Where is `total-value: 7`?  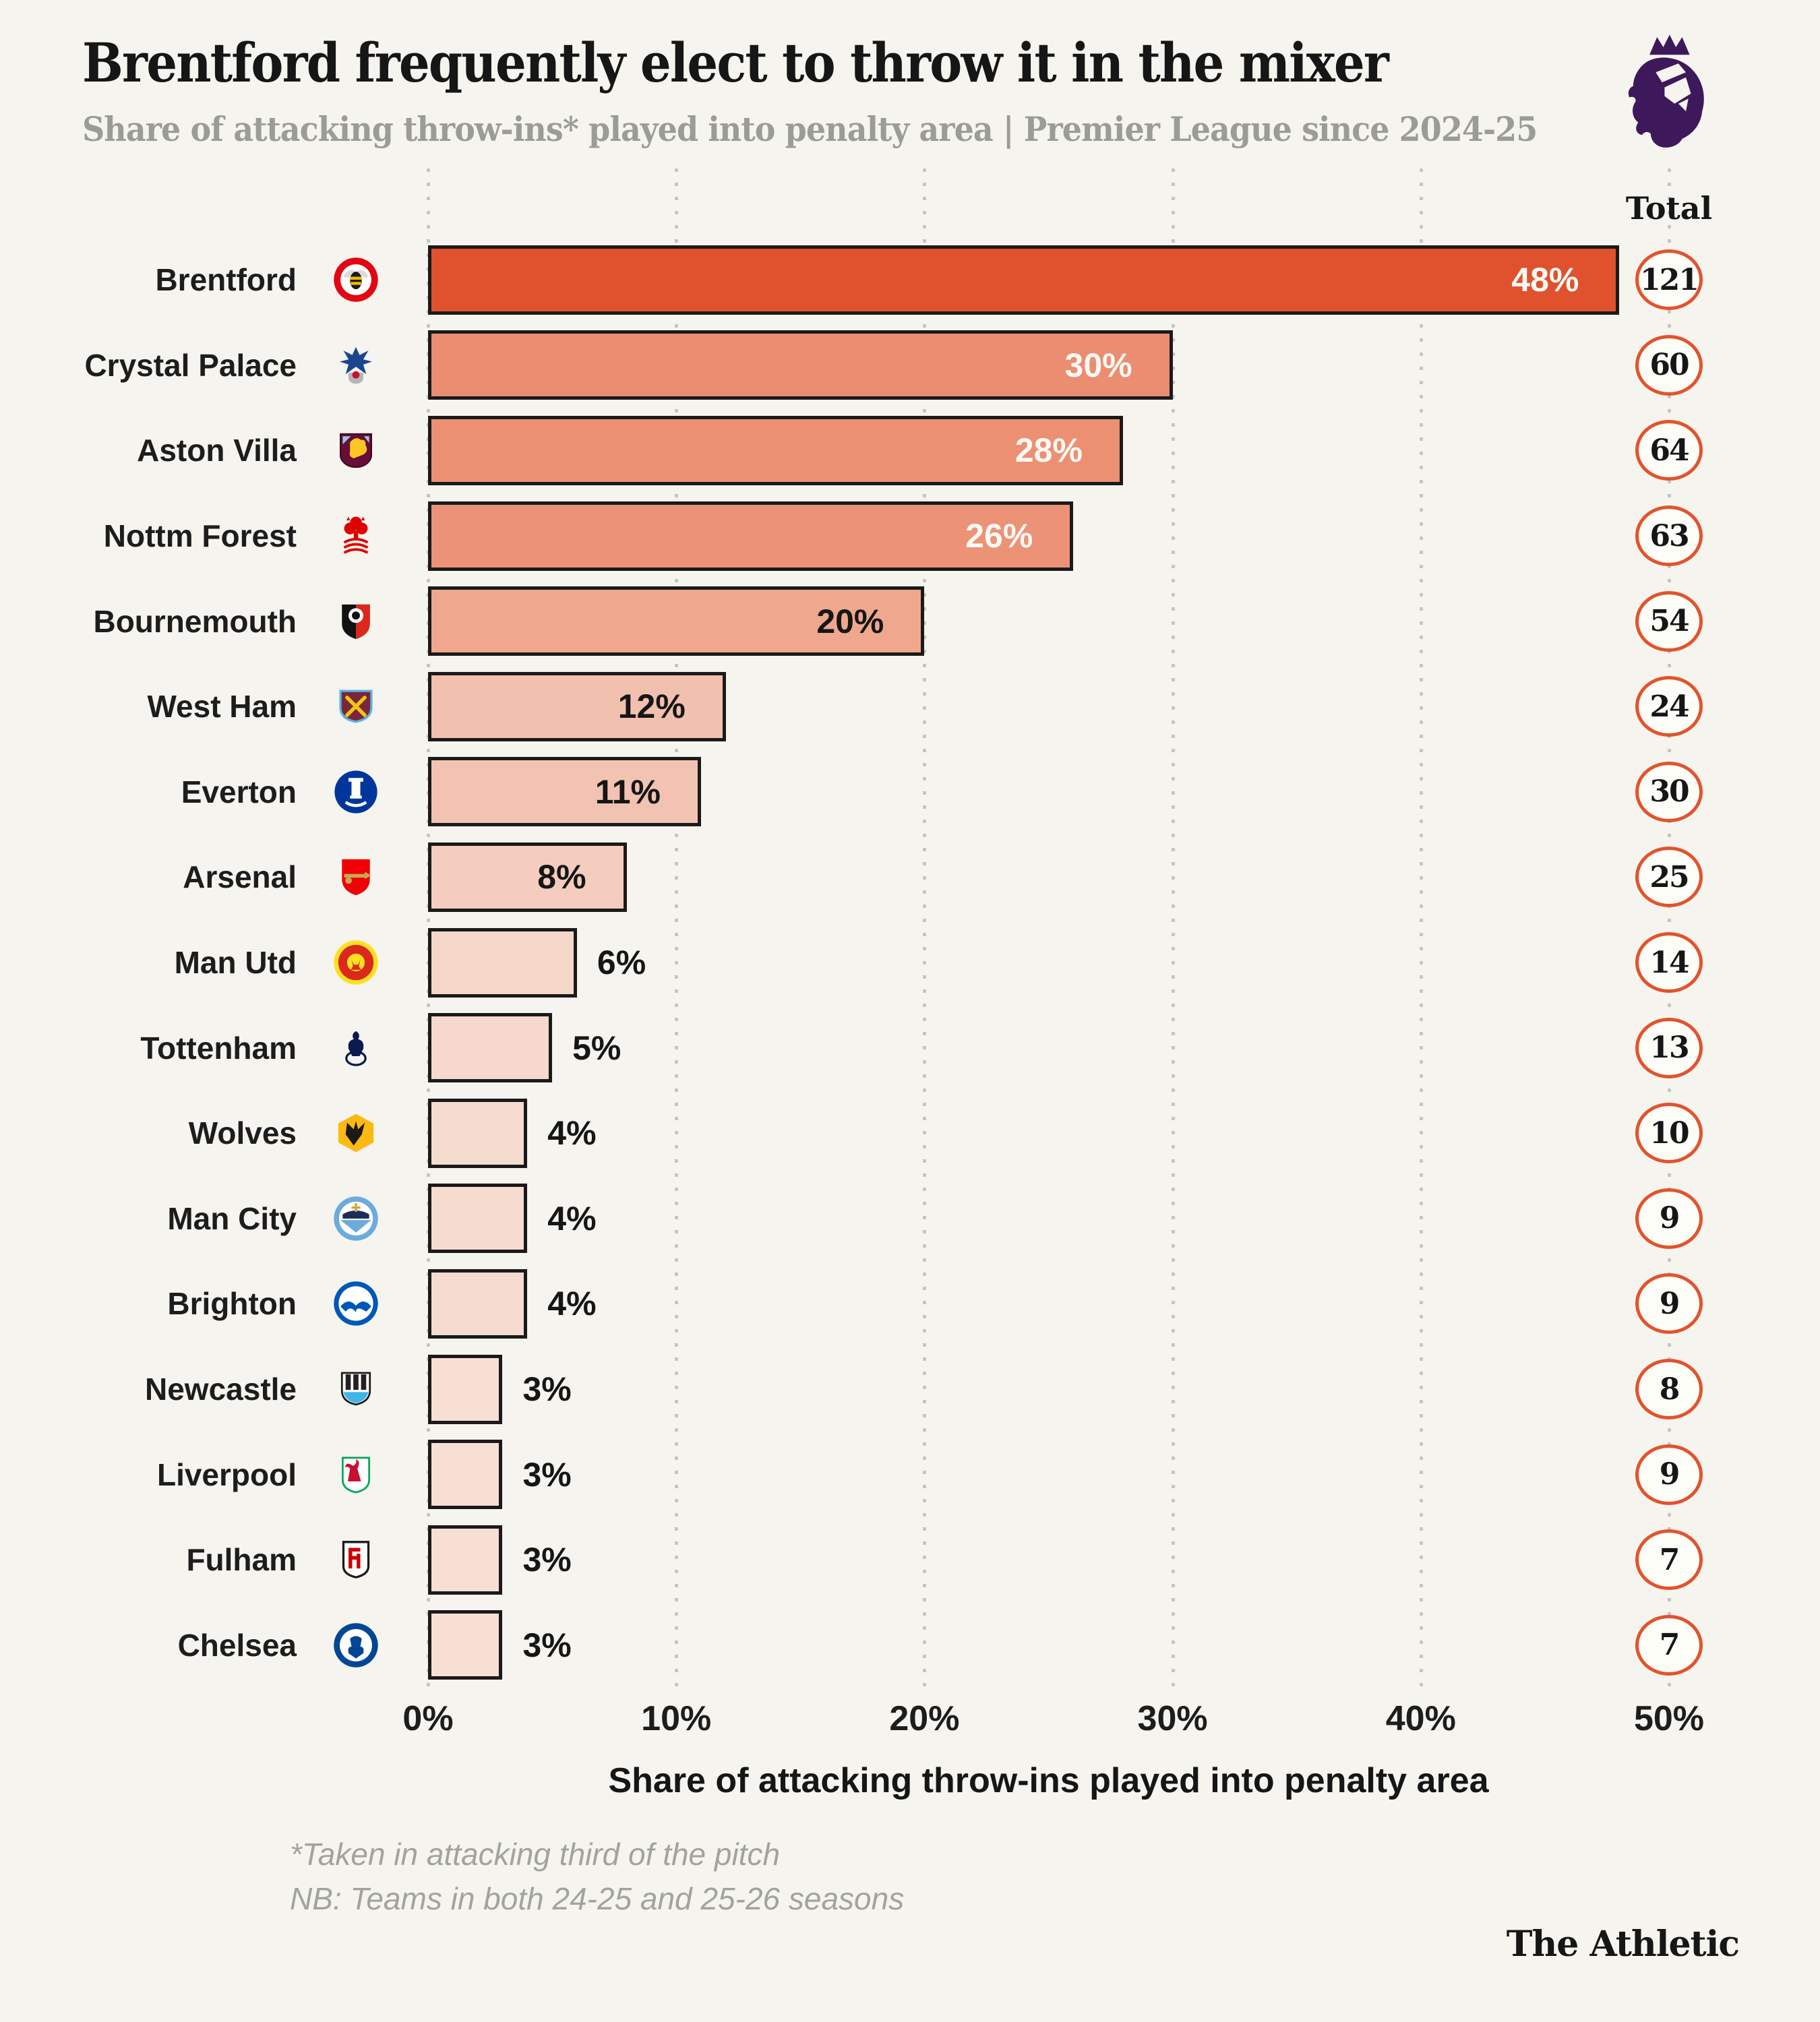 total-value: 7 is located at coordinates (1670, 1560).